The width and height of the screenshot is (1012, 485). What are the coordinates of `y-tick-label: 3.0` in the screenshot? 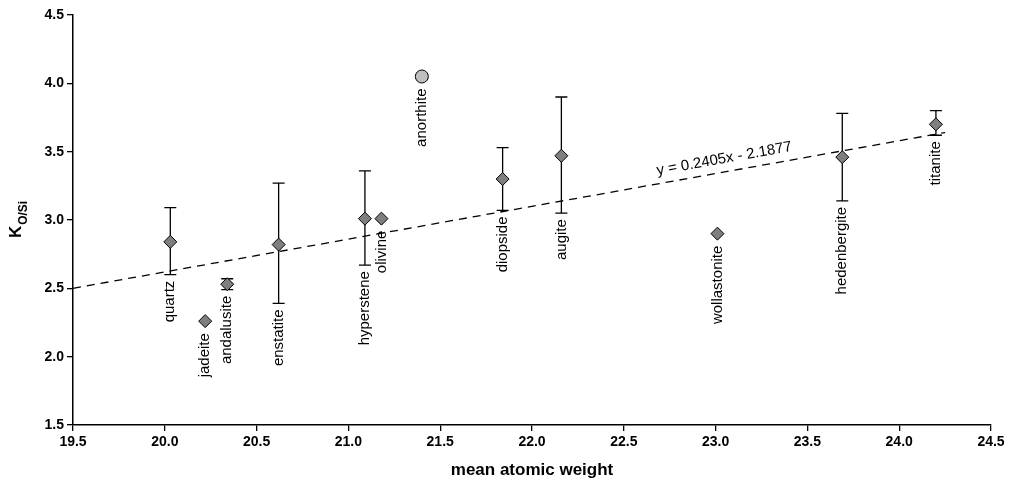 It's located at (54, 218).